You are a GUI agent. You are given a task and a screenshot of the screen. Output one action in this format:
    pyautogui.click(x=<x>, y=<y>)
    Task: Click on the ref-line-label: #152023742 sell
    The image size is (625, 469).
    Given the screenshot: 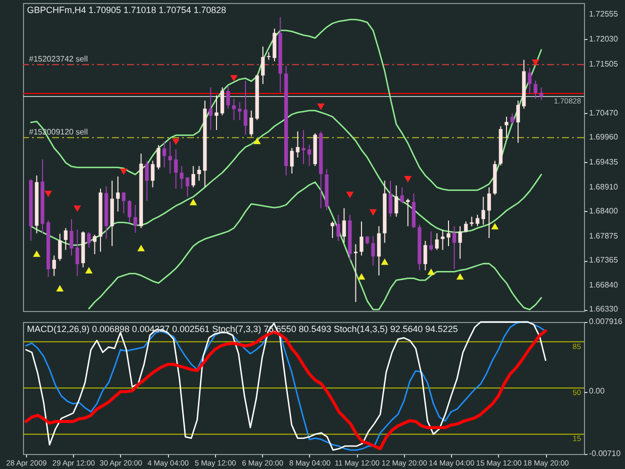 What is the action you would take?
    pyautogui.click(x=58, y=59)
    